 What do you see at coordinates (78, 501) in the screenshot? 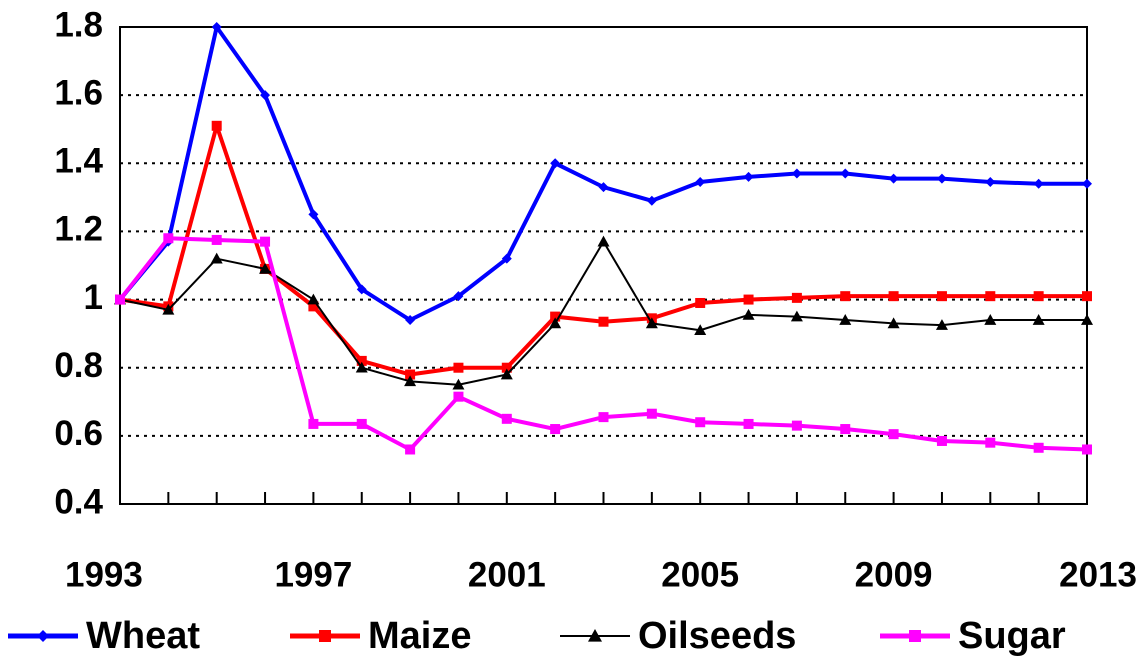
I see `y-tick-label: 0.4` at bounding box center [78, 501].